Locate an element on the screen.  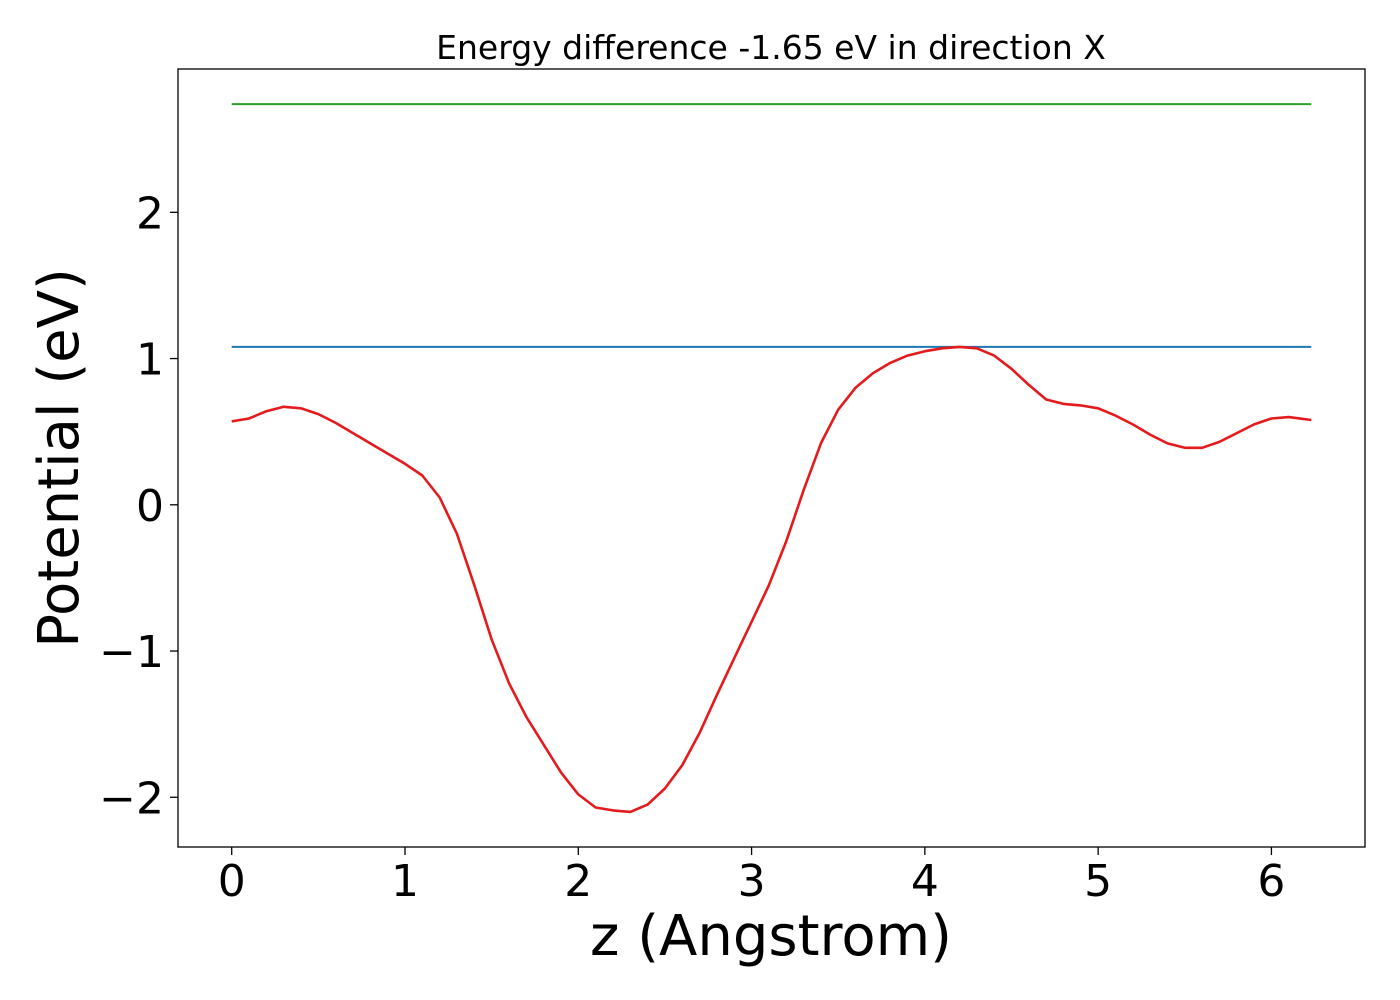
x-tick-label: 3 is located at coordinates (752, 881).